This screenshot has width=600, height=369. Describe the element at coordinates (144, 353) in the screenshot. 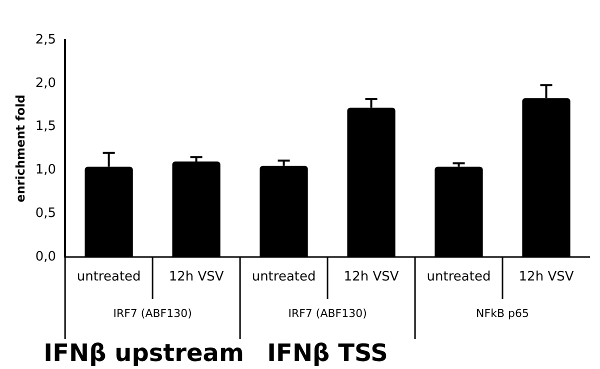

I see `text: IFNβ upstream` at that location.